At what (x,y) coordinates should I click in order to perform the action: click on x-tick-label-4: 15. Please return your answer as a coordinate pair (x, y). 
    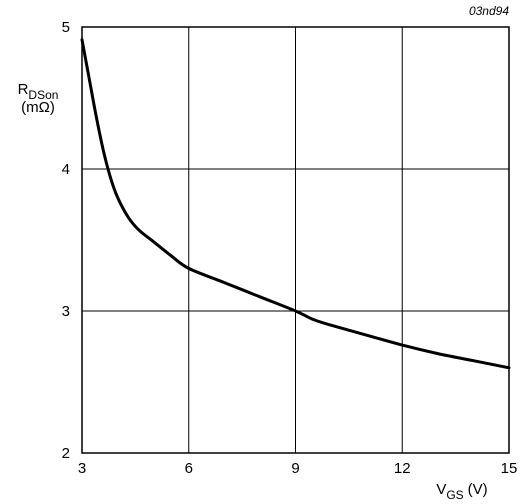
    Looking at the image, I should click on (509, 468).